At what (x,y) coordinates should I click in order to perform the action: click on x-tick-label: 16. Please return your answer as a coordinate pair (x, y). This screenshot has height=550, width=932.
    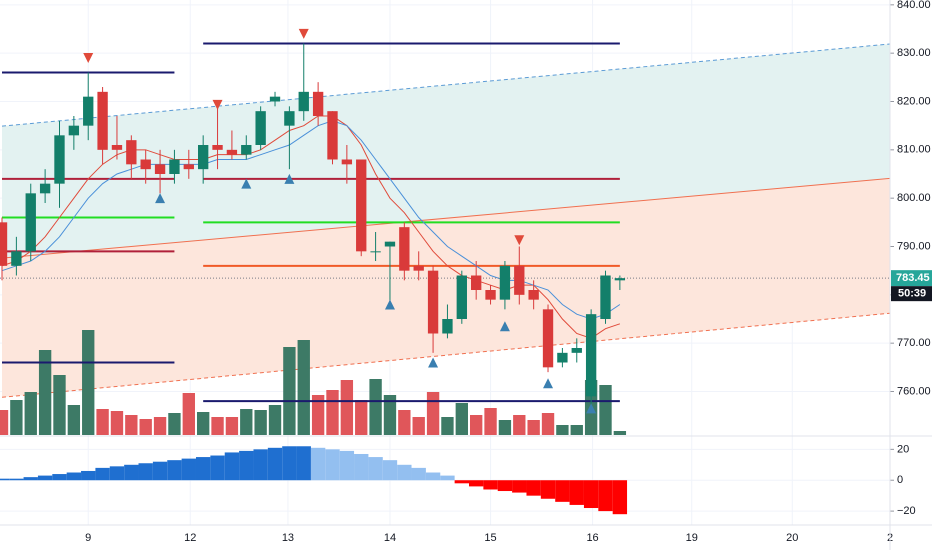
    Looking at the image, I should click on (592, 538).